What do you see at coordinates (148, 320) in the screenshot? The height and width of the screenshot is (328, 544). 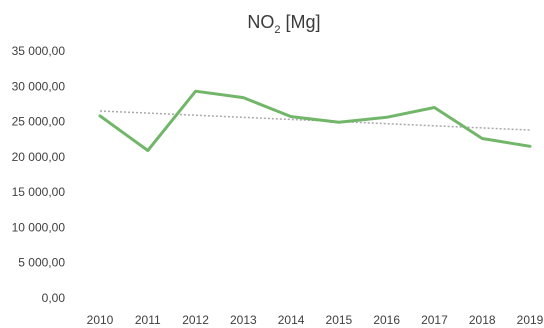 I see `x-tick-label: 2011` at bounding box center [148, 320].